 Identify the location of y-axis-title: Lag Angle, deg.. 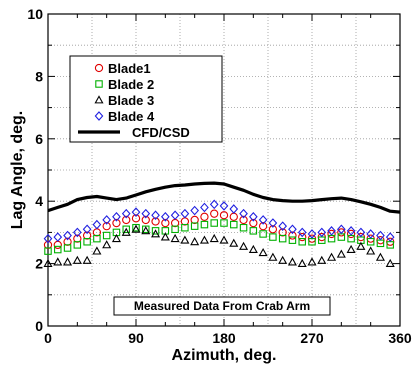
(17, 170).